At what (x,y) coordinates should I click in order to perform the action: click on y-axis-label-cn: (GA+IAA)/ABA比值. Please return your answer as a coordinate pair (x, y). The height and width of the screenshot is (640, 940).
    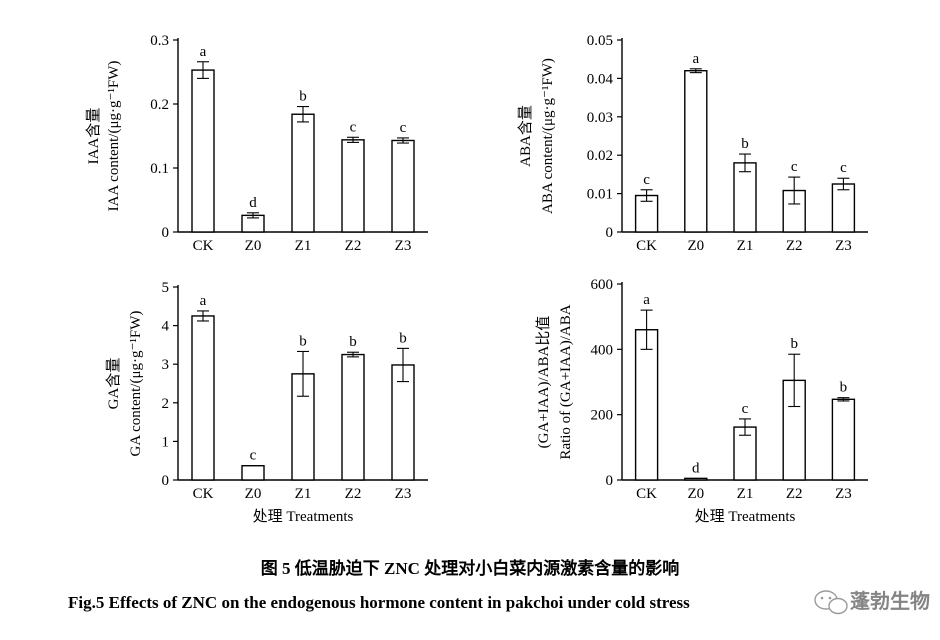
    Looking at the image, I should click on (543, 382).